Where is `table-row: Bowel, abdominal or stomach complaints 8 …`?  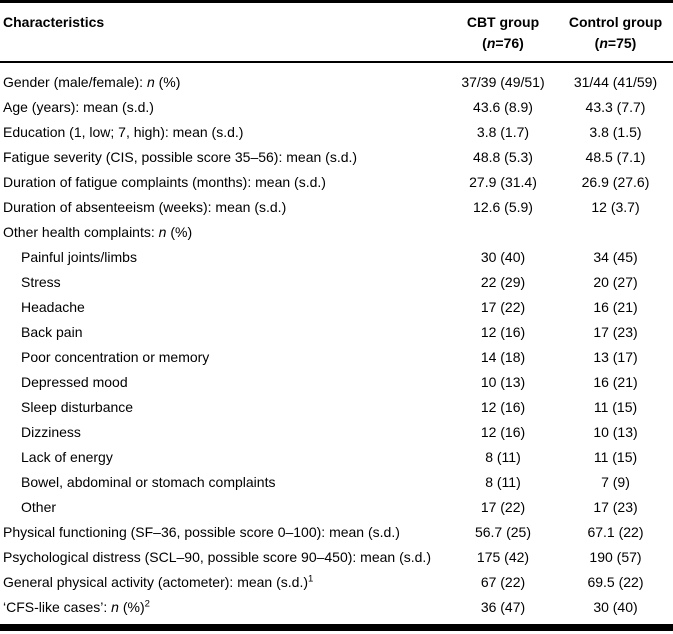 table-row: Bowel, abdominal or stomach complaints 8 … is located at coordinates (336, 482).